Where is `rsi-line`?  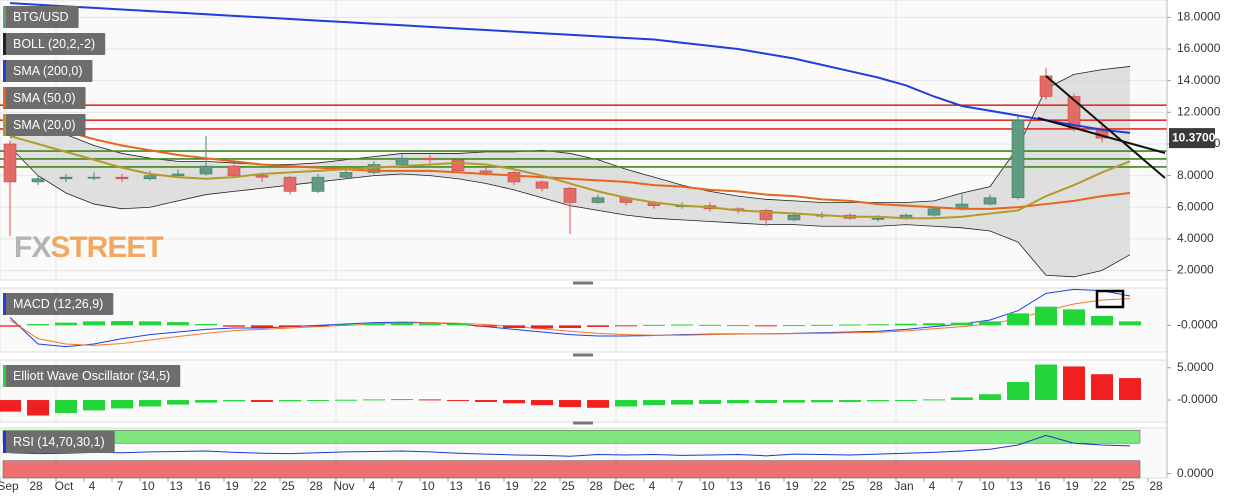
rsi-line is located at coordinates (570, 445).